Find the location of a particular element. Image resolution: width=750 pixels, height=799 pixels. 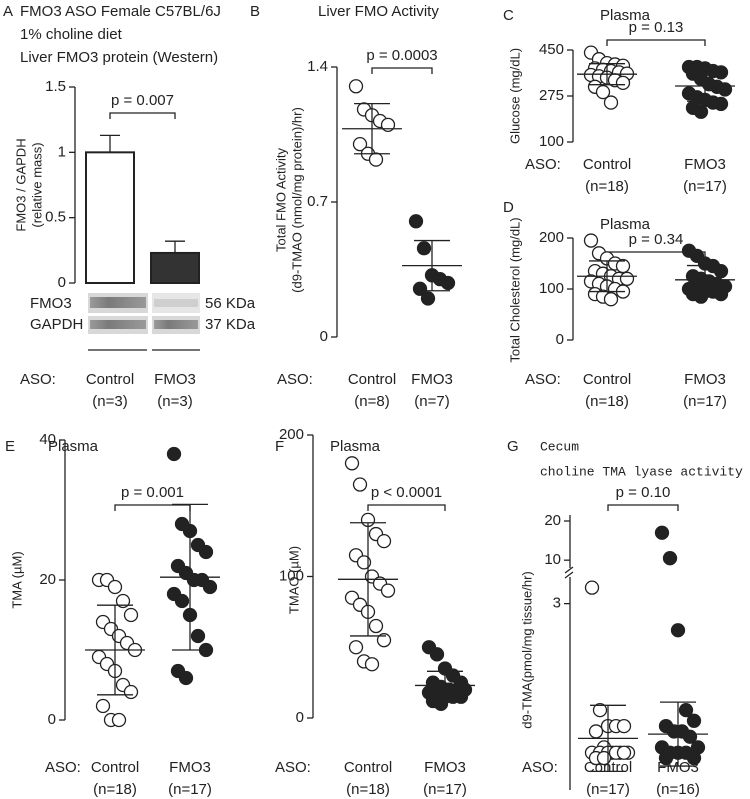

y-axis-label: d9-TMA(pmol/mg tissue/hr) is located at coordinates (526, 649).